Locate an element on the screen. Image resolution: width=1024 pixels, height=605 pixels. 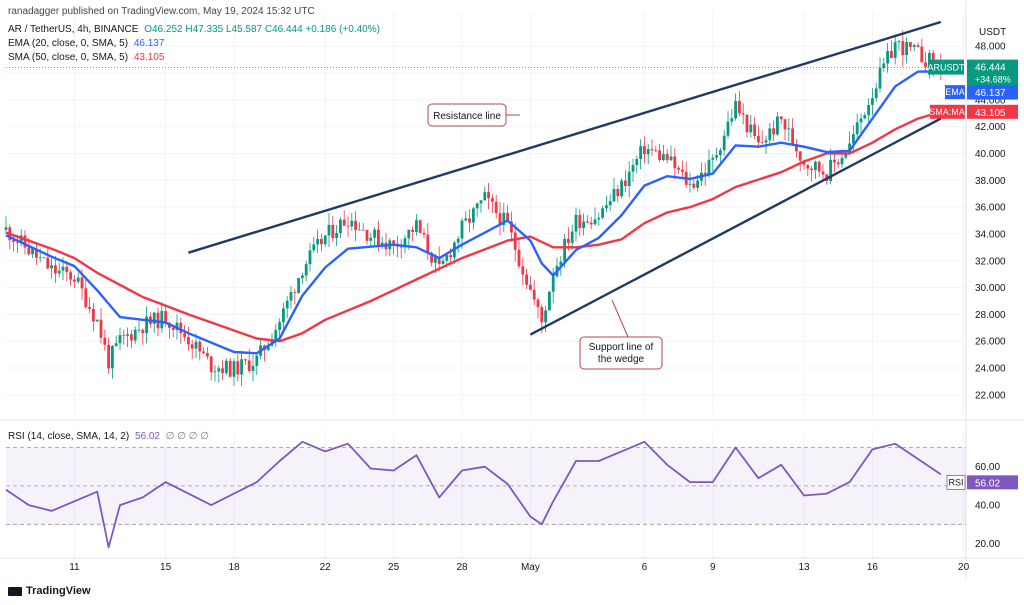
price-tick-label: 34.000 is located at coordinates (990, 234).